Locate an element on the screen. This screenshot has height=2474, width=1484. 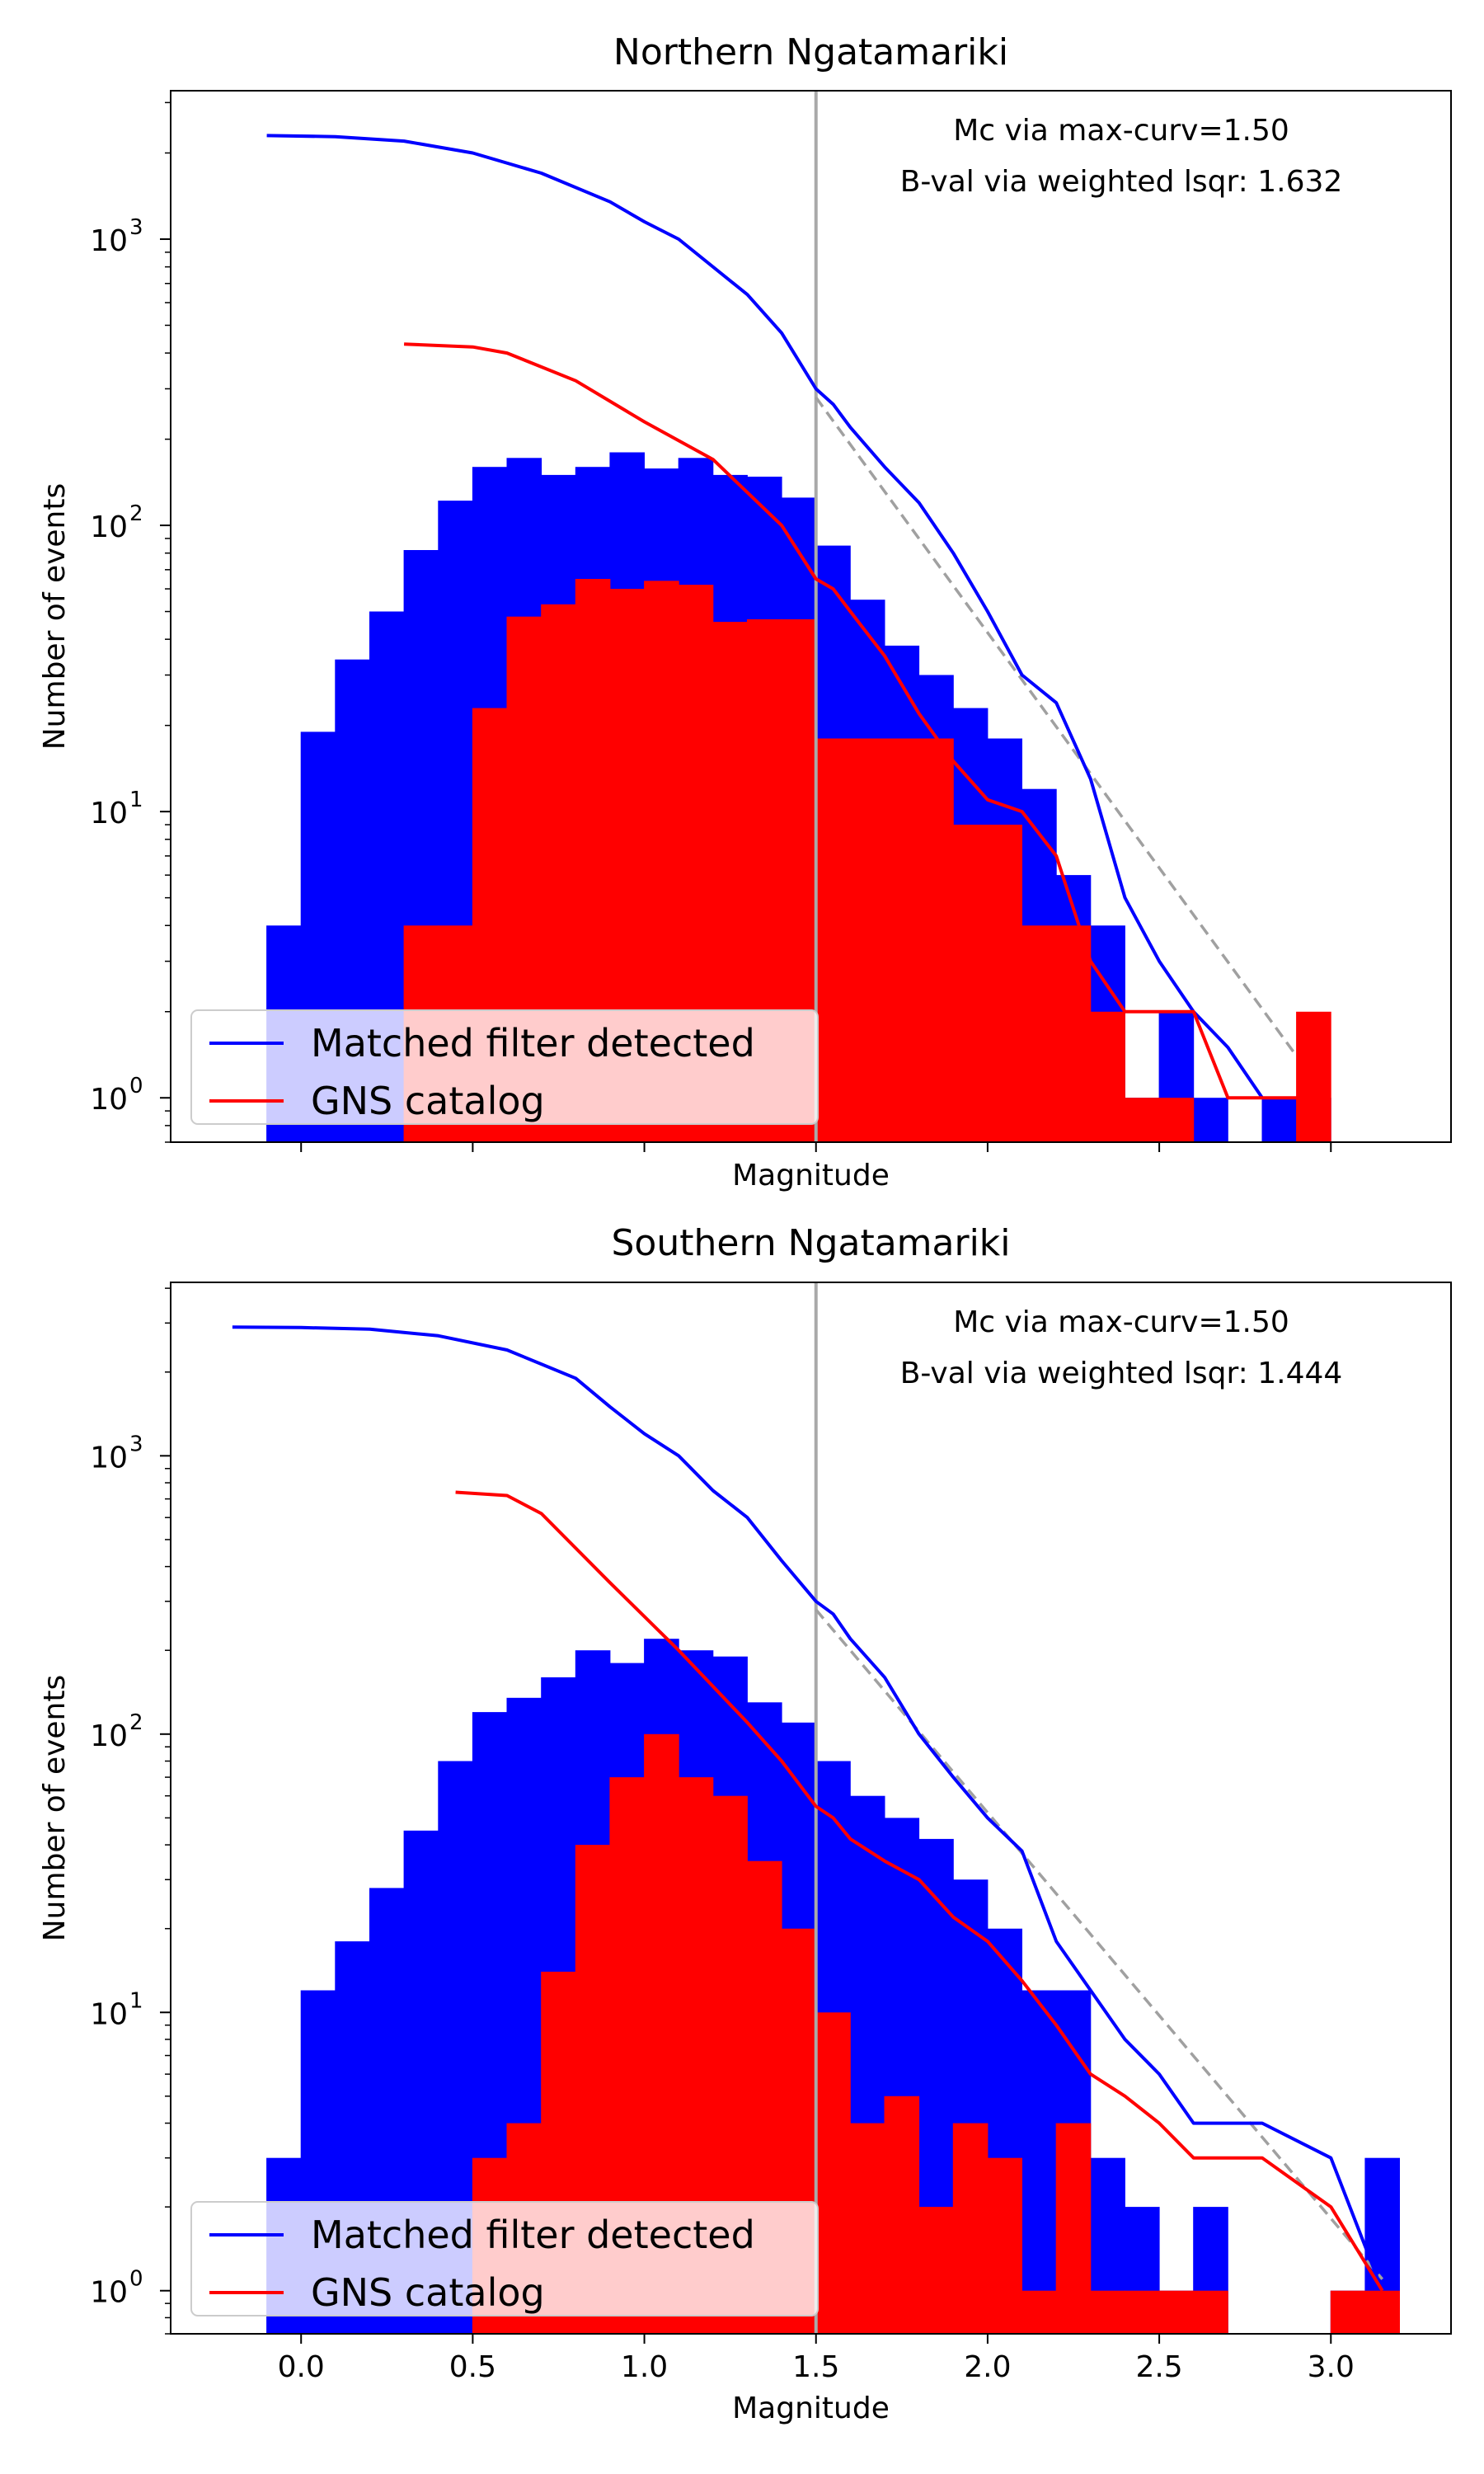
chart-title: Northern Ngatamariki is located at coordinates (810, 52).